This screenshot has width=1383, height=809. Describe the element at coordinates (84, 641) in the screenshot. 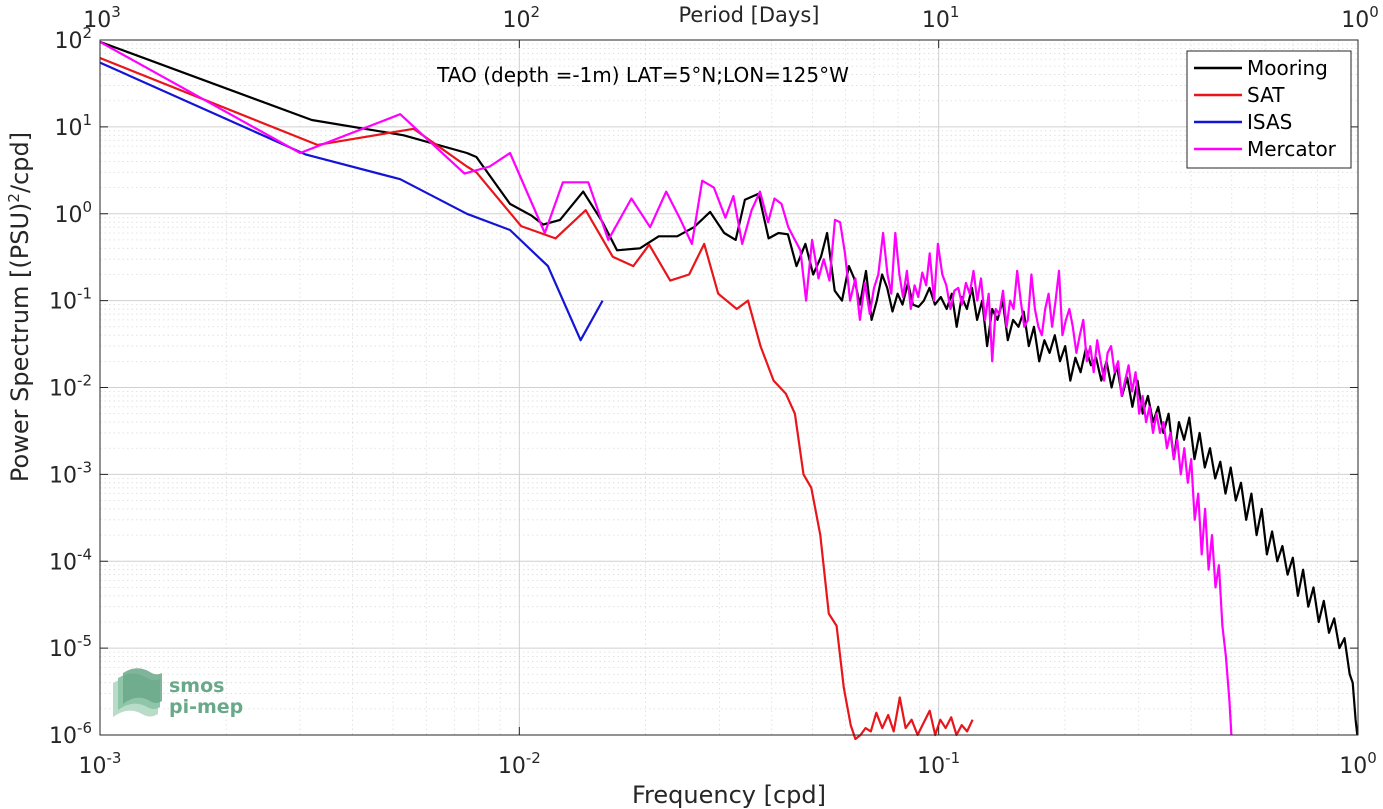

I see `y-tick-label-exponent: -5` at that location.